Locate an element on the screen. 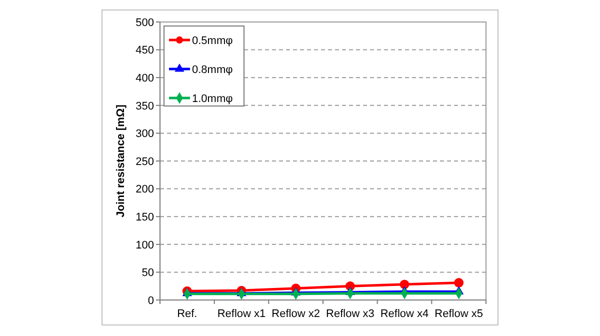 Image resolution: width=600 pixels, height=336 pixels. y-tick-label: 250 is located at coordinates (145, 162).